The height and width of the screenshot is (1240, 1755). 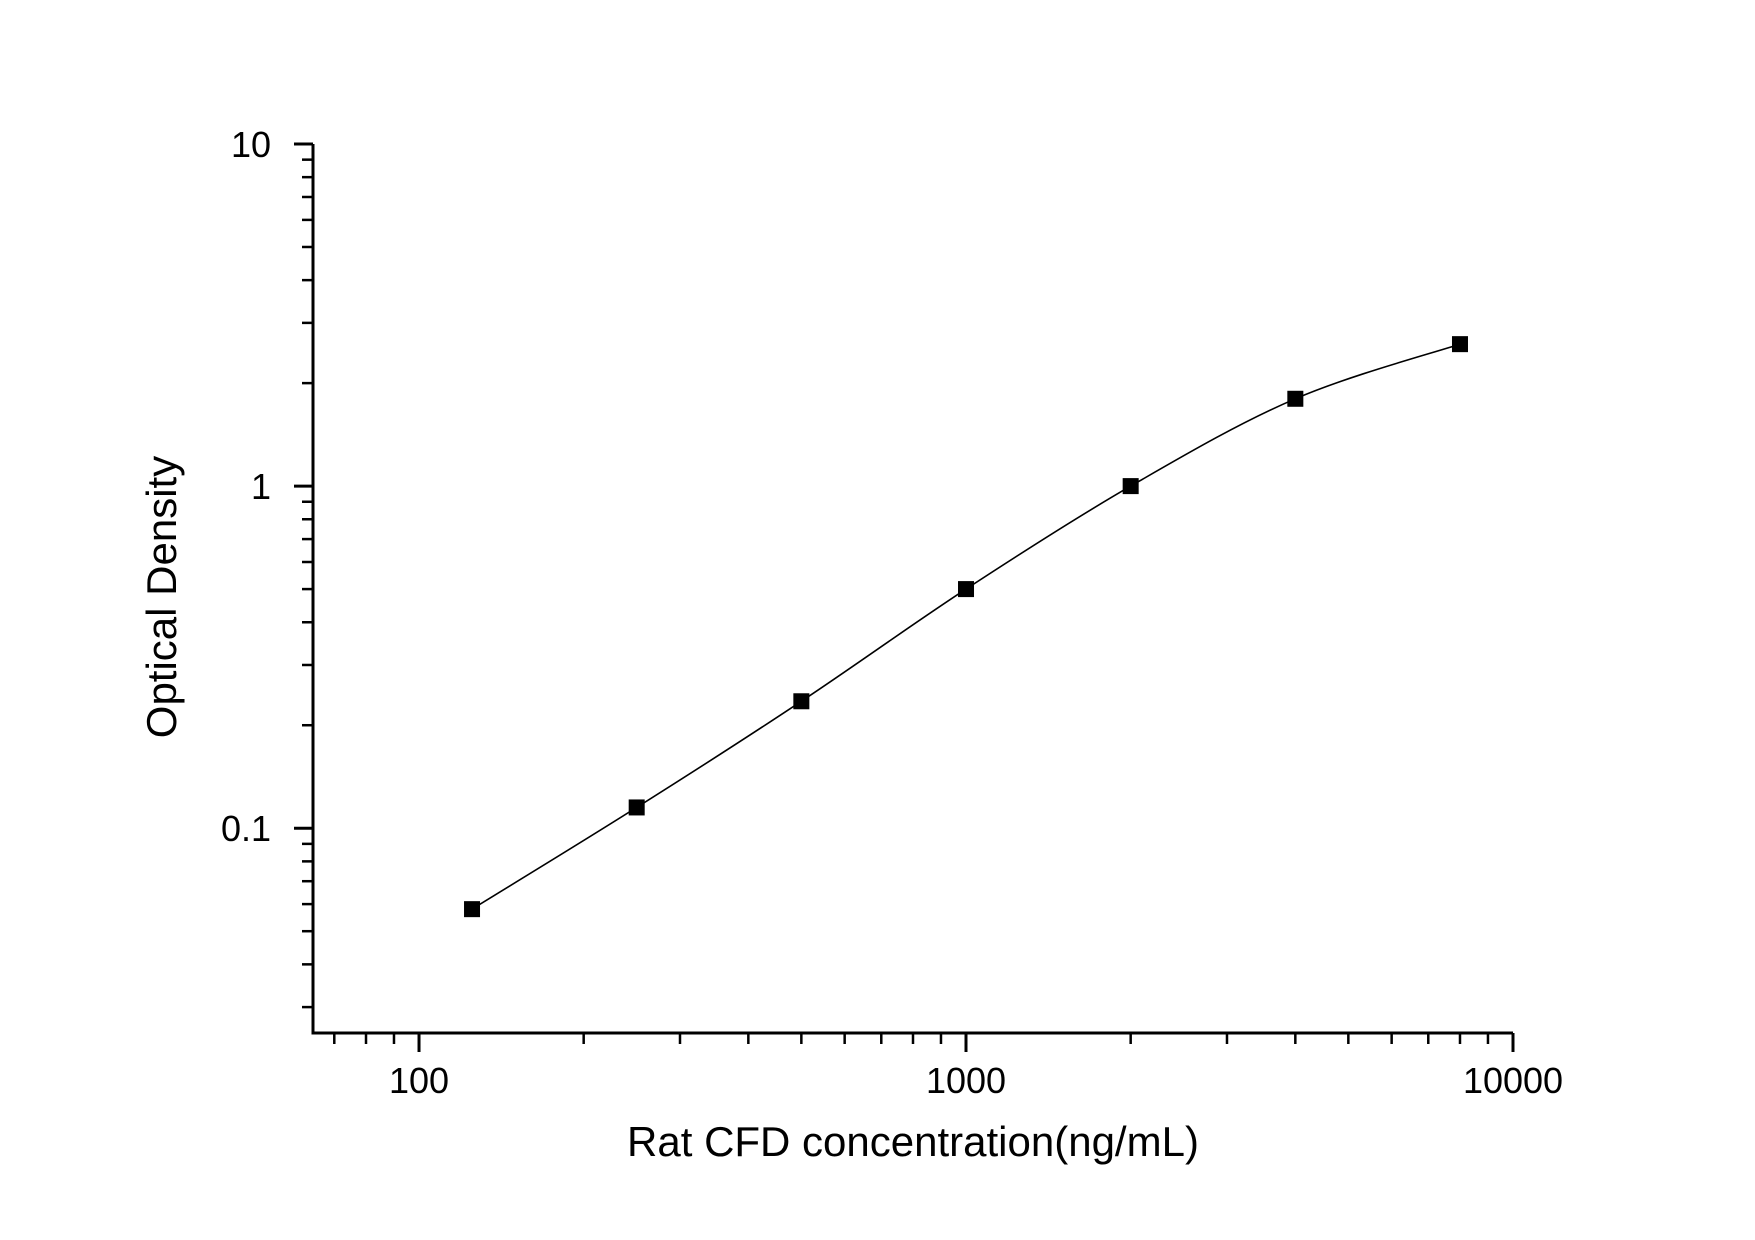 I want to click on y-axis-title: Optical Density, so click(x=161, y=597).